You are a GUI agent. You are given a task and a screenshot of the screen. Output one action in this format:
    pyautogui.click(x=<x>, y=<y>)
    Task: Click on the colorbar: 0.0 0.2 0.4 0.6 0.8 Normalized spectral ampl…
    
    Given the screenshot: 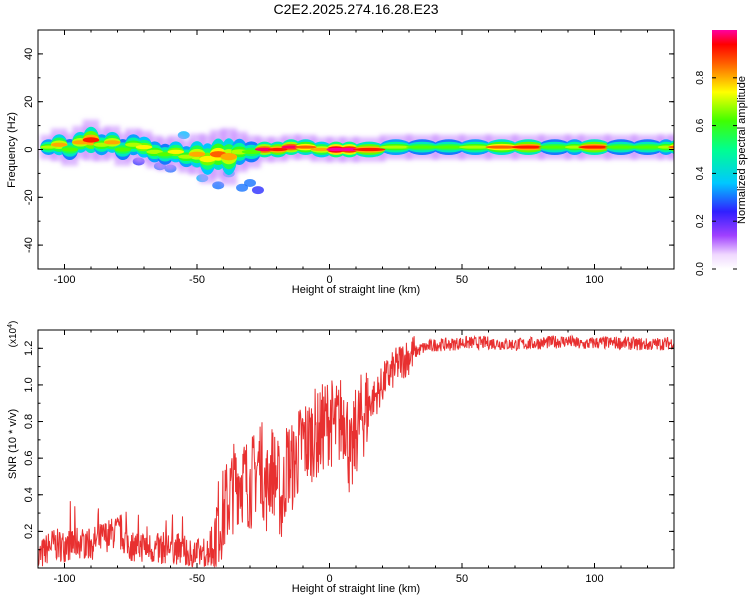 What is the action you would take?
    pyautogui.click(x=721, y=153)
    